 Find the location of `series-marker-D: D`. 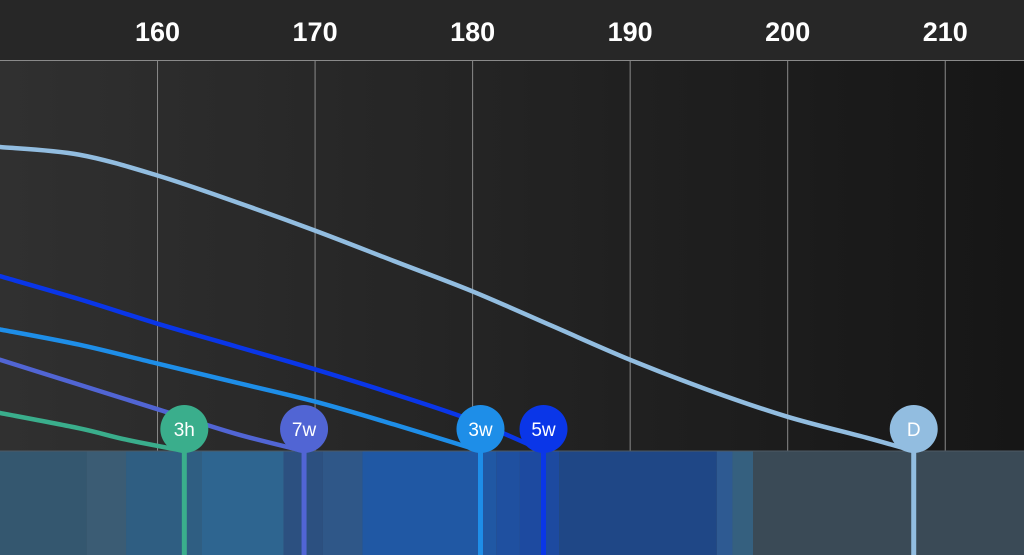

series-marker-D: D is located at coordinates (913, 429).